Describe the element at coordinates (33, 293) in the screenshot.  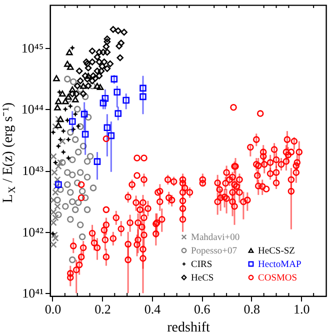
I see `y-tick-label: 10⁴¹` at that location.